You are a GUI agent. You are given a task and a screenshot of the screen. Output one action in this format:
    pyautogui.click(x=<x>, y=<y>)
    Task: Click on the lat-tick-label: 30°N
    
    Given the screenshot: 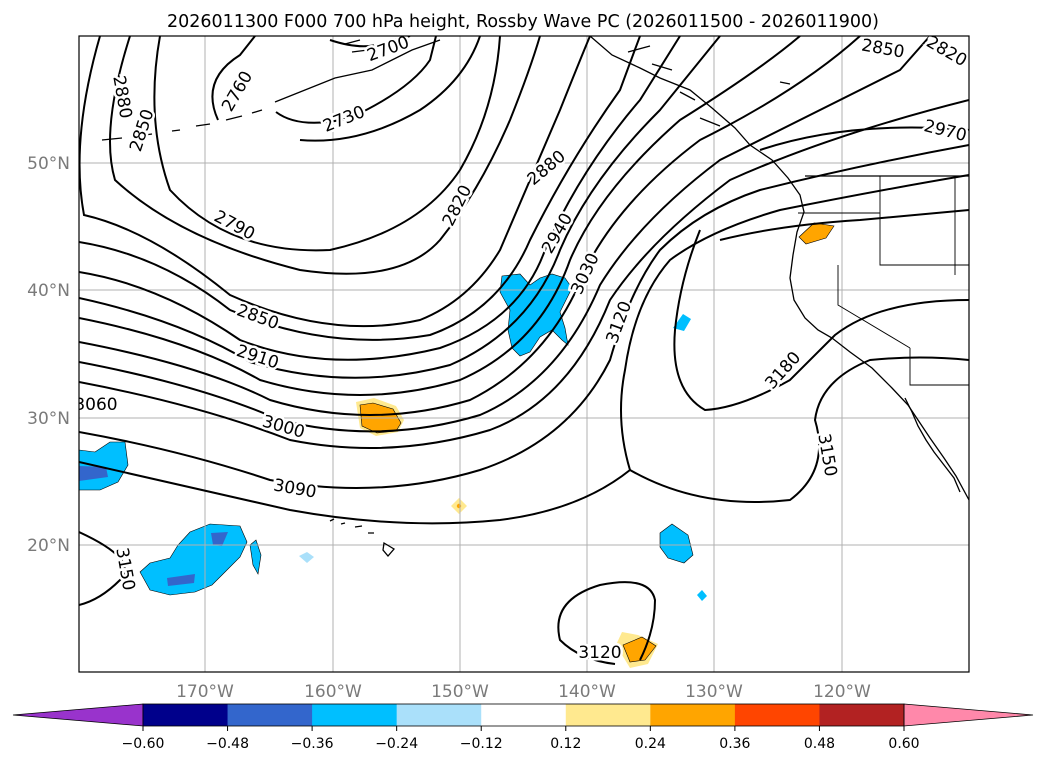 What is the action you would take?
    pyautogui.click(x=48, y=419)
    